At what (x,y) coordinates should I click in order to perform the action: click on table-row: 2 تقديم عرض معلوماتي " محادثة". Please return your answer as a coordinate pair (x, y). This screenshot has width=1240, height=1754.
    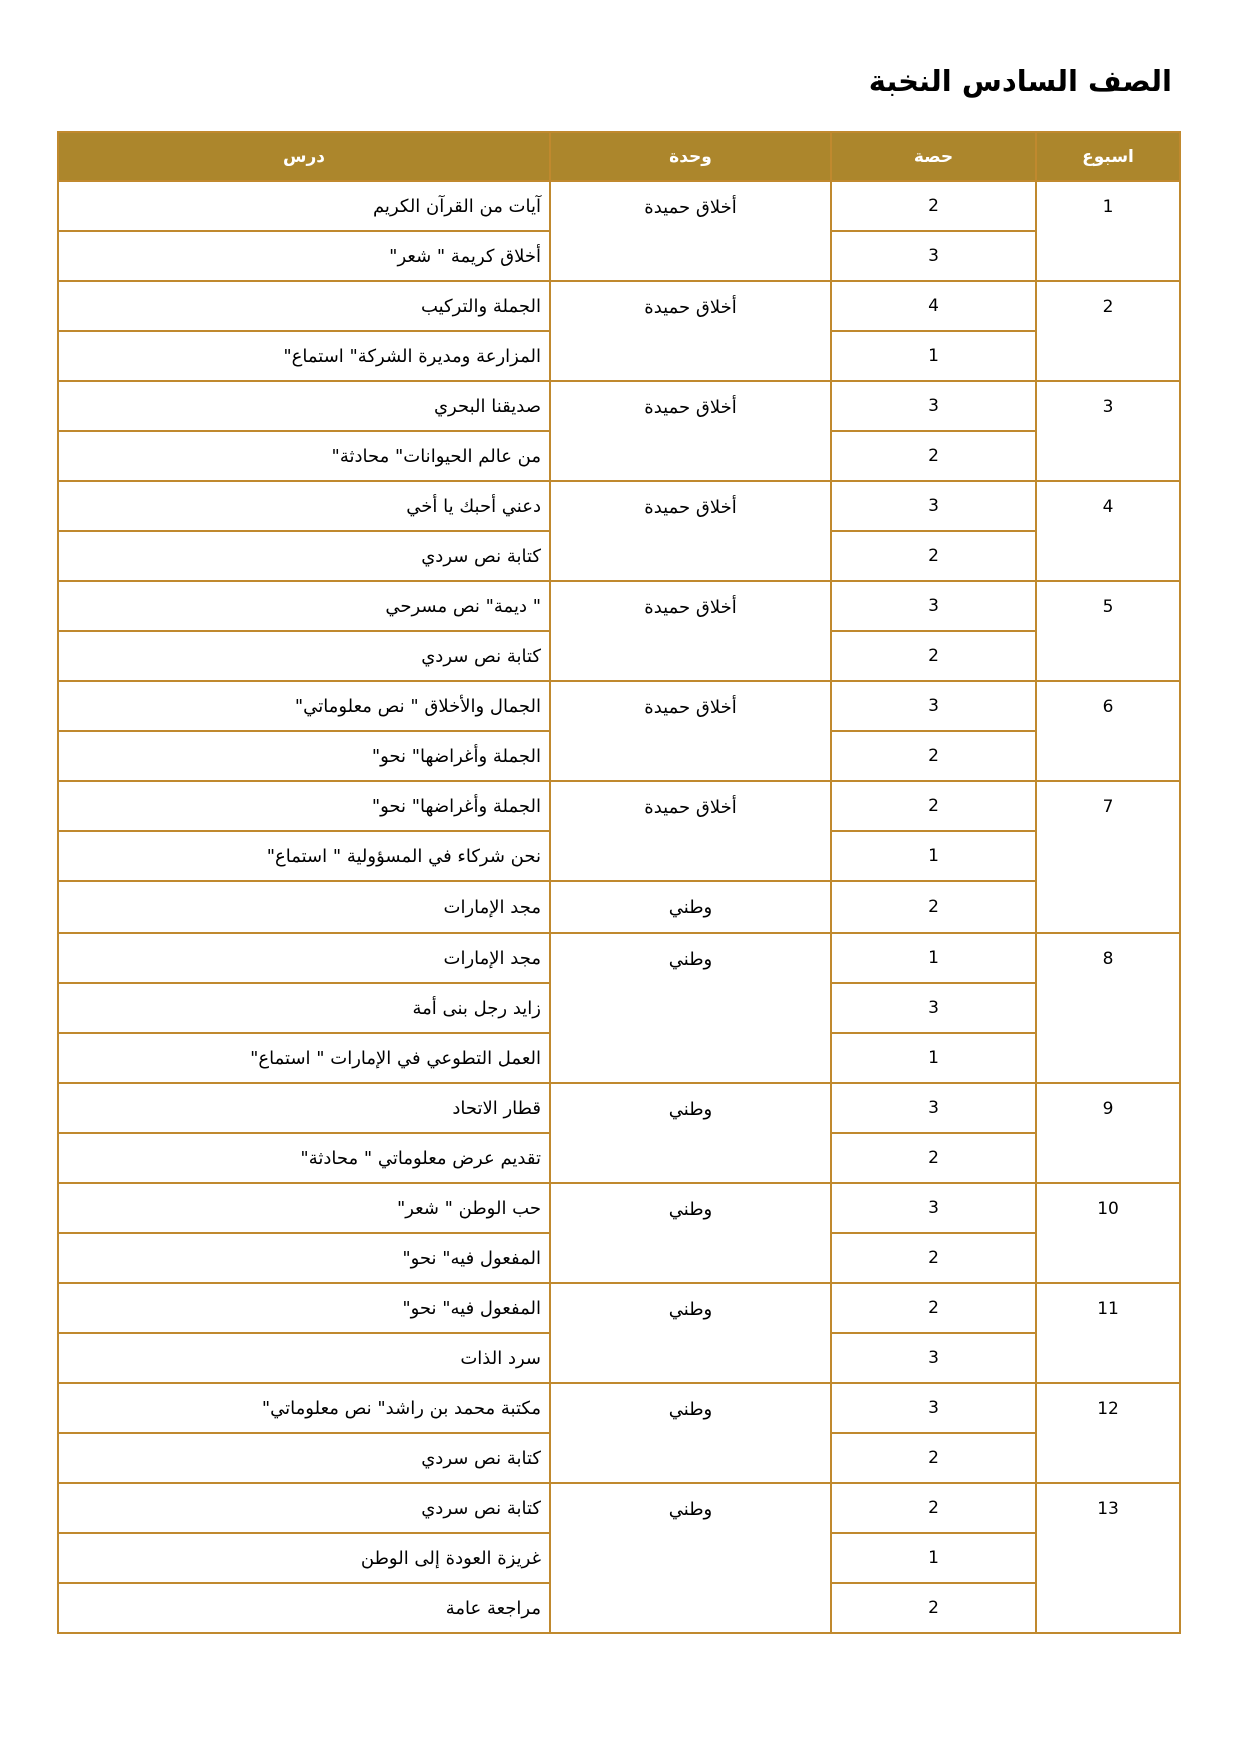
    Looking at the image, I should click on (618, 1158).